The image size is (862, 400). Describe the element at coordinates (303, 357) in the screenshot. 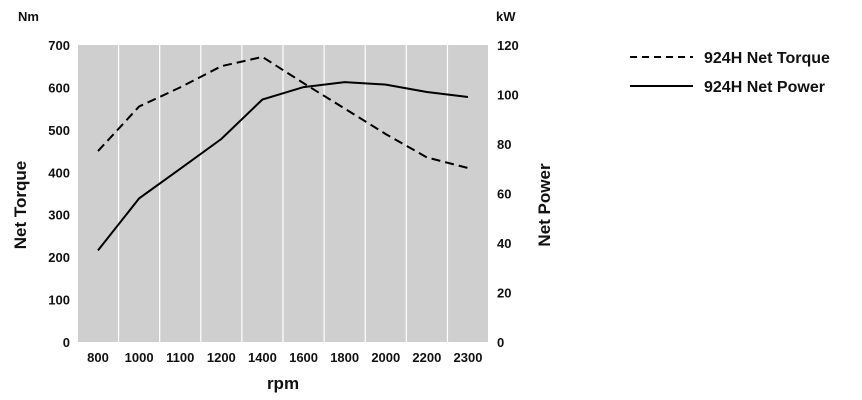

I see `x-tick: 1600` at that location.